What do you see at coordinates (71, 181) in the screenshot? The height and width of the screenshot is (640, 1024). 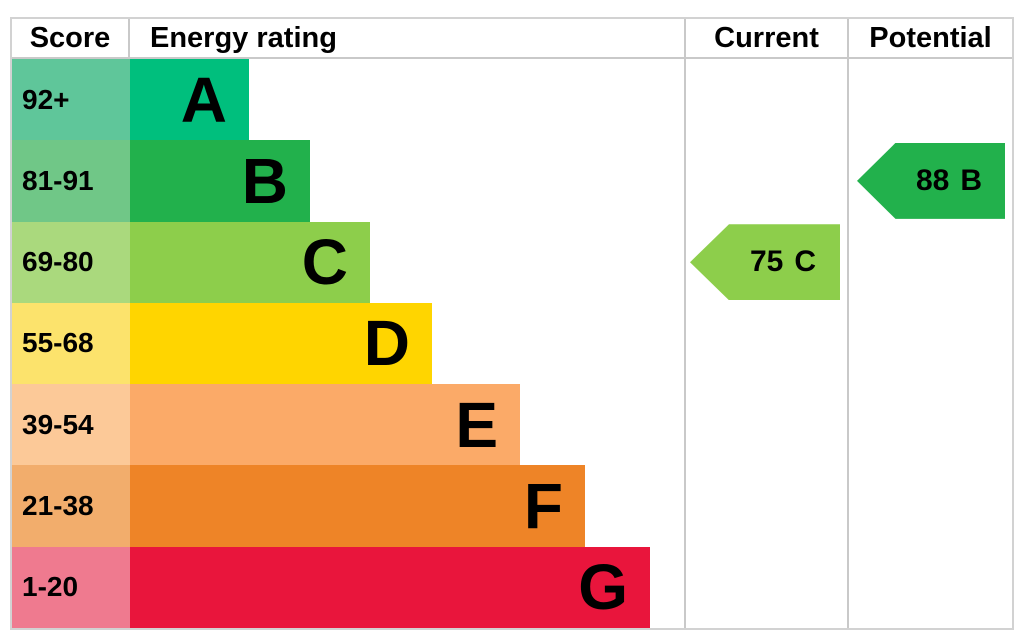 I see `score-range-cell: 81-91` at bounding box center [71, 181].